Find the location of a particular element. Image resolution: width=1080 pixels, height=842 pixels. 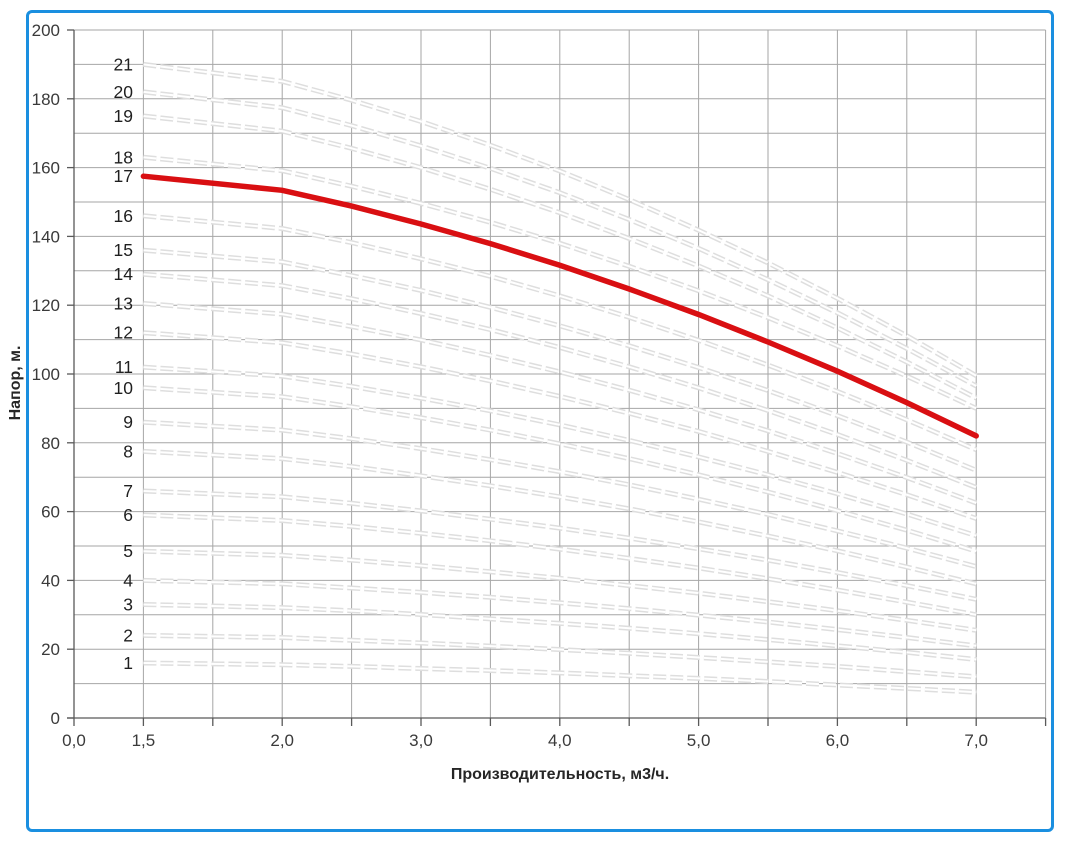

y-tick-label: 40 is located at coordinates (50, 580).